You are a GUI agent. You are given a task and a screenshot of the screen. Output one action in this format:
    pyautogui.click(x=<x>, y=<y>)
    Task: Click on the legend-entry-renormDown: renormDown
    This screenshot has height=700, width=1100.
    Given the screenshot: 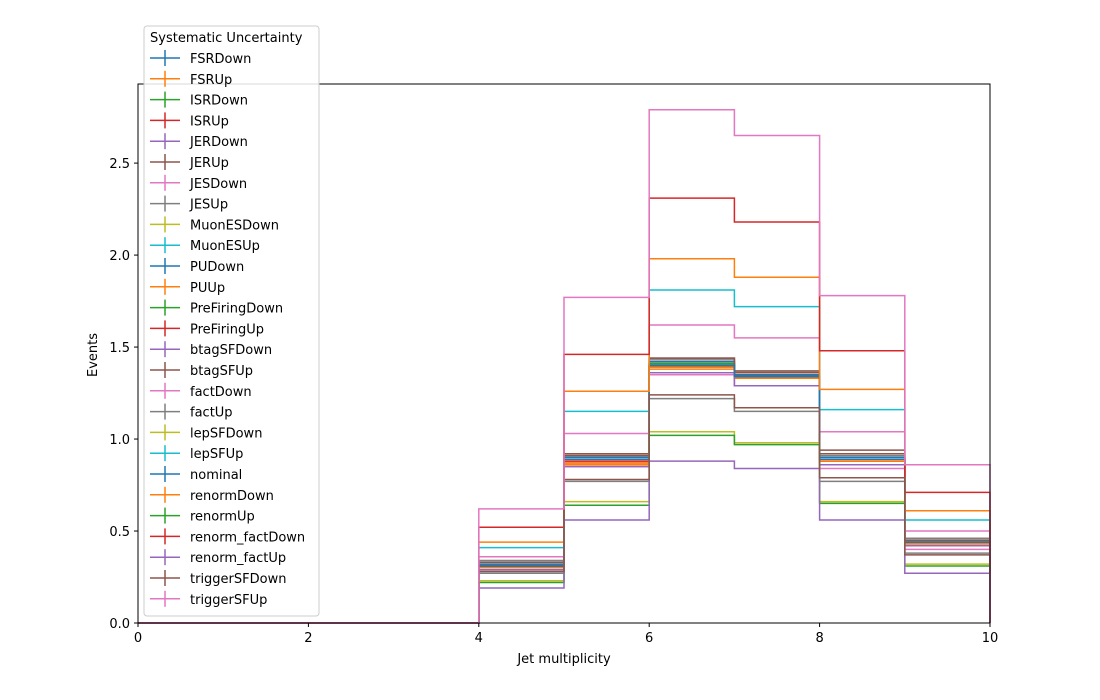 What is the action you would take?
    pyautogui.click(x=212, y=495)
    